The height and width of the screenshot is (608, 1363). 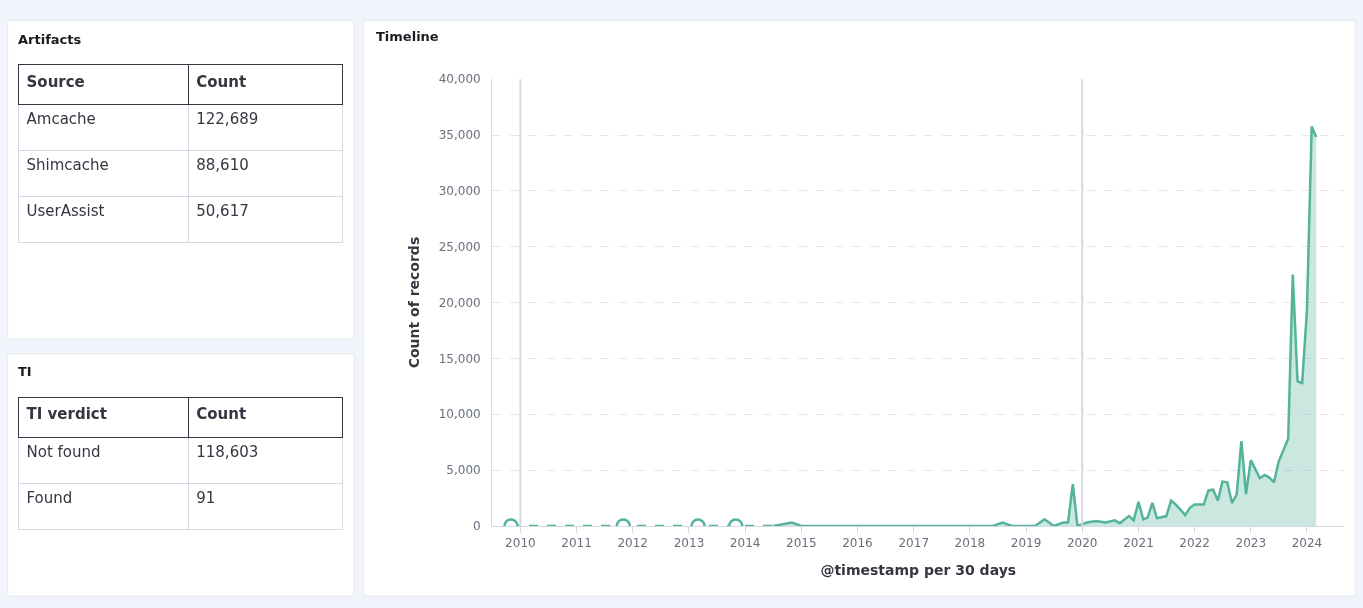 I want to click on category-label: Found, so click(x=49, y=497).